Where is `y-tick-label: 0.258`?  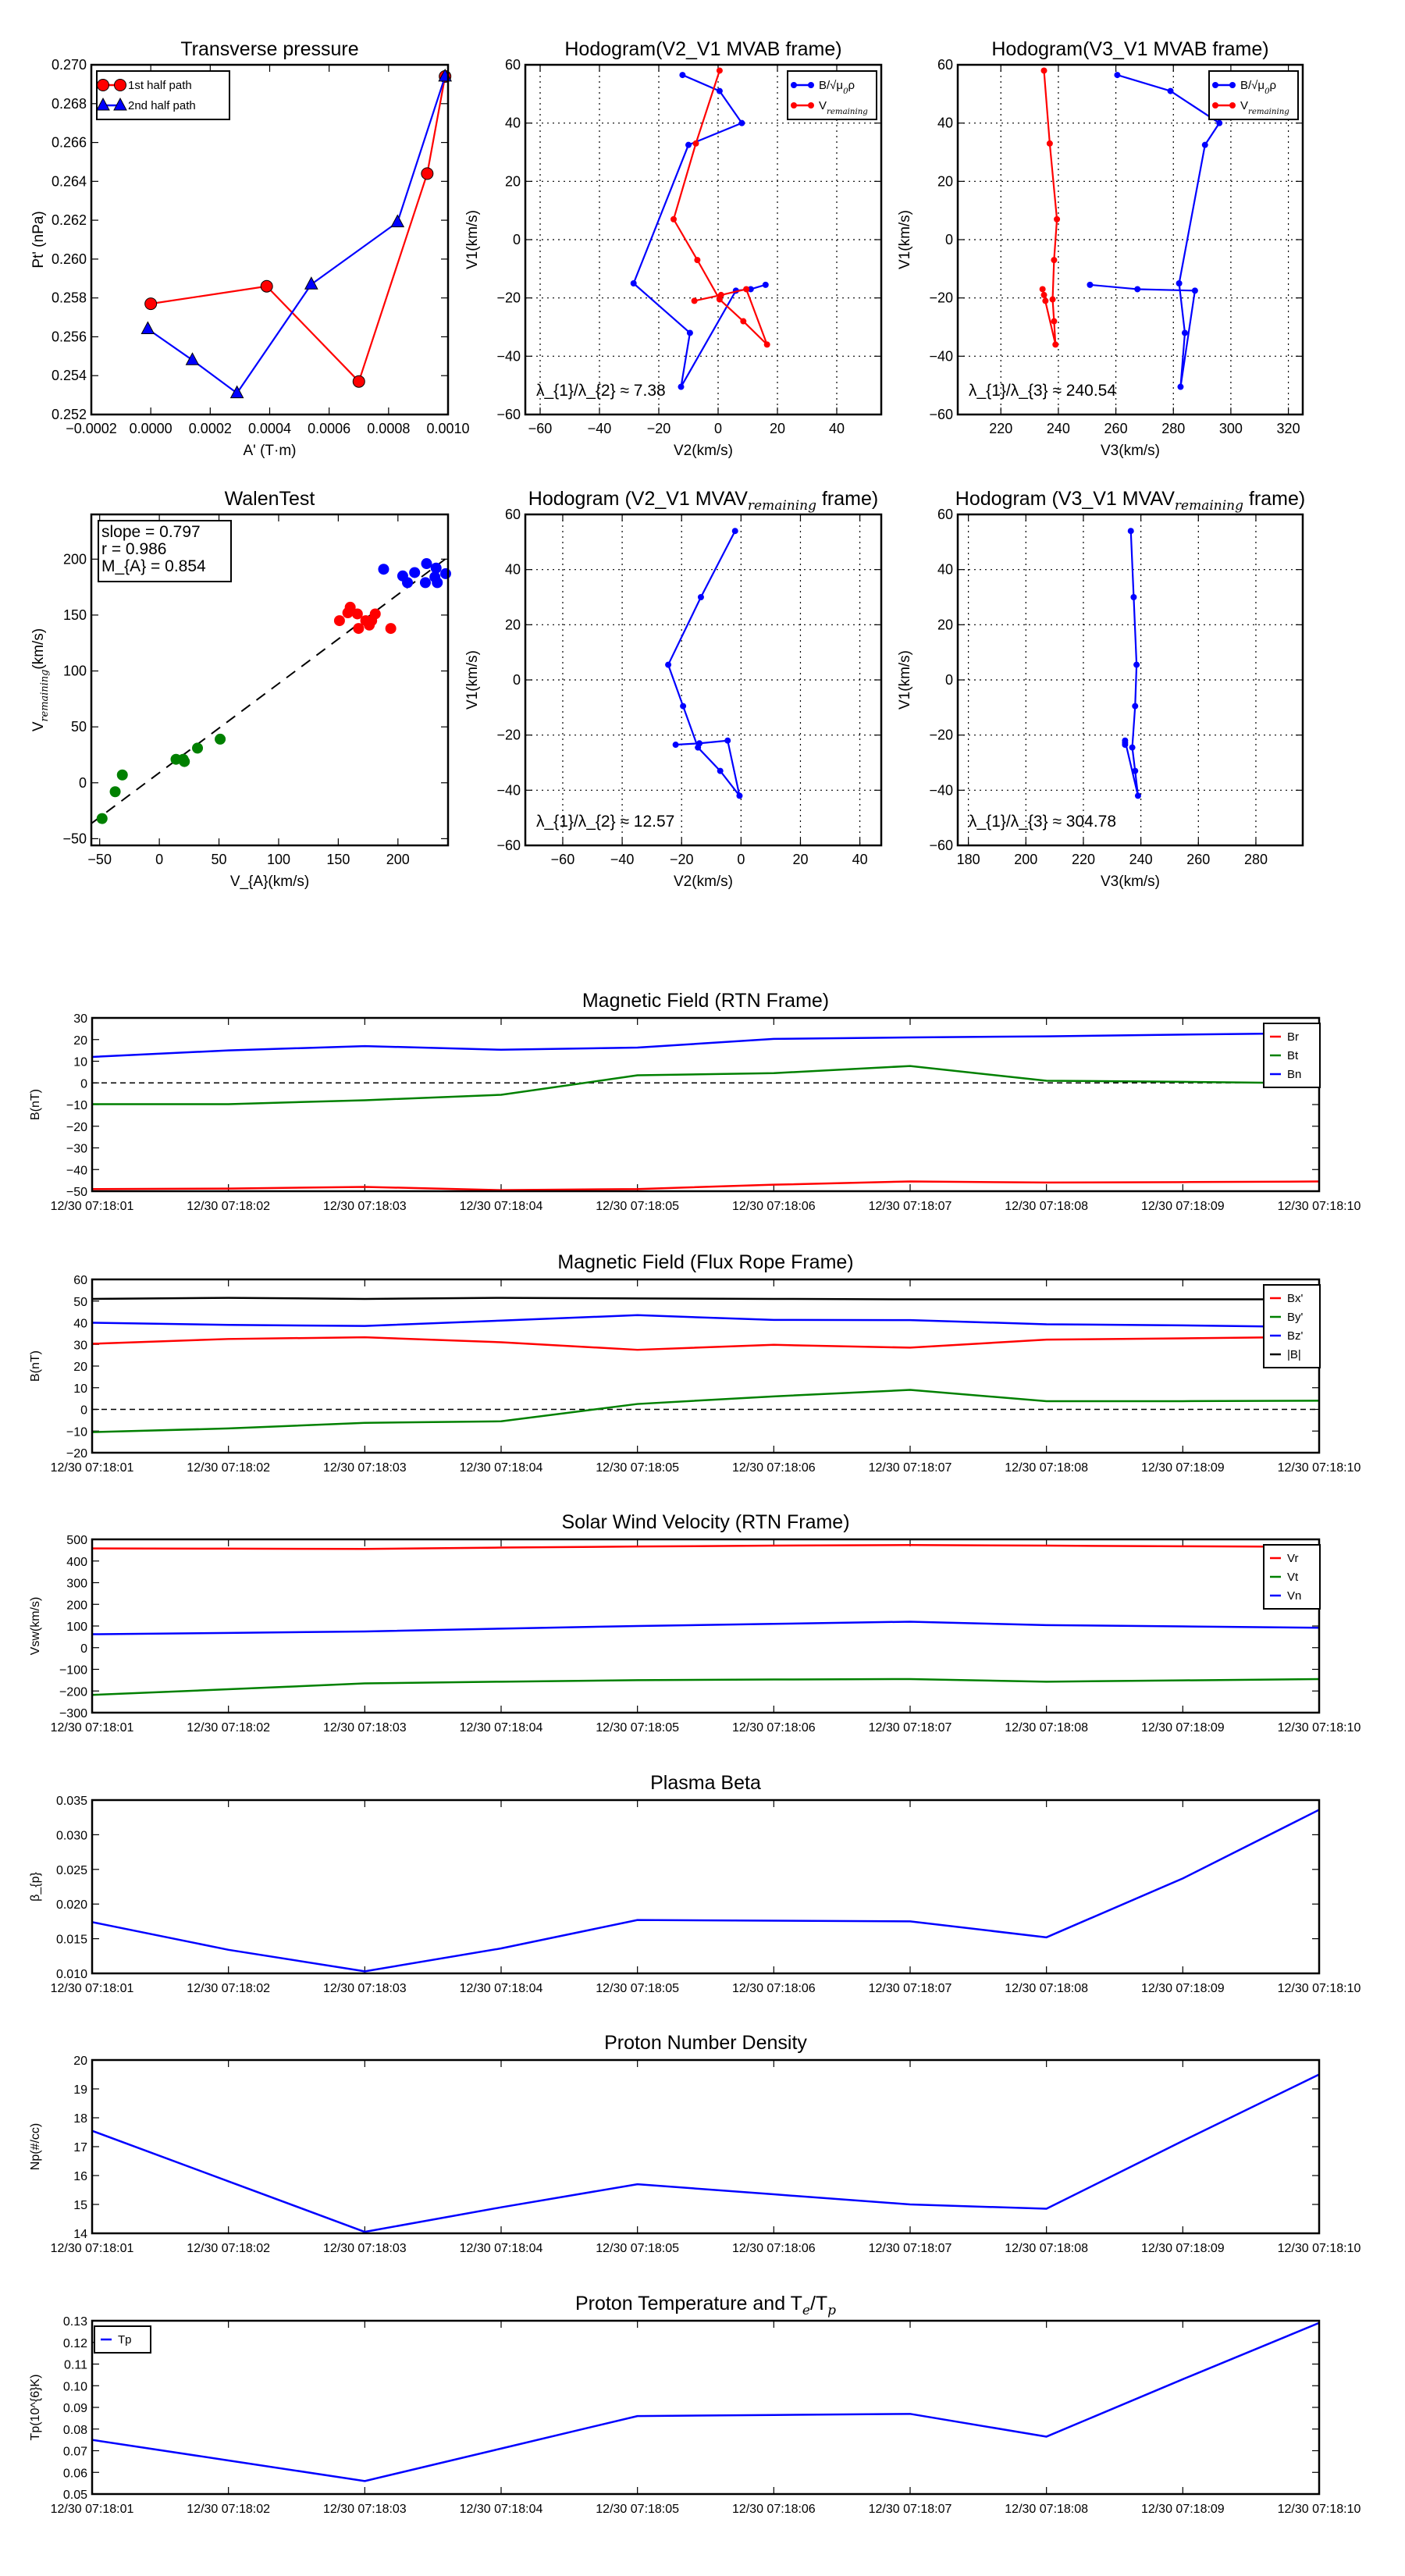 y-tick-label: 0.258 is located at coordinates (69, 298).